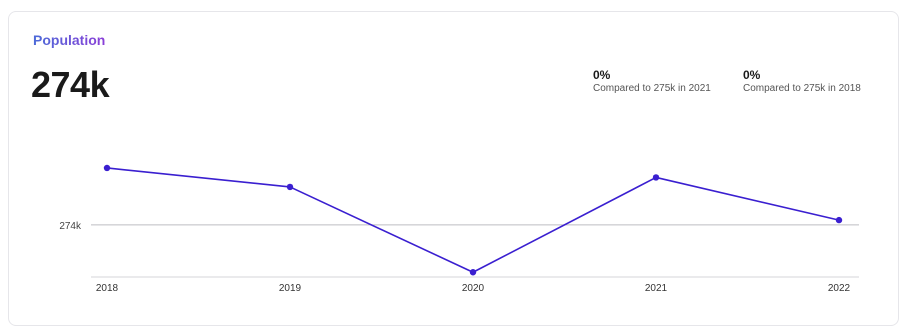  What do you see at coordinates (656, 288) in the screenshot?
I see `x-tick-label: 2021` at bounding box center [656, 288].